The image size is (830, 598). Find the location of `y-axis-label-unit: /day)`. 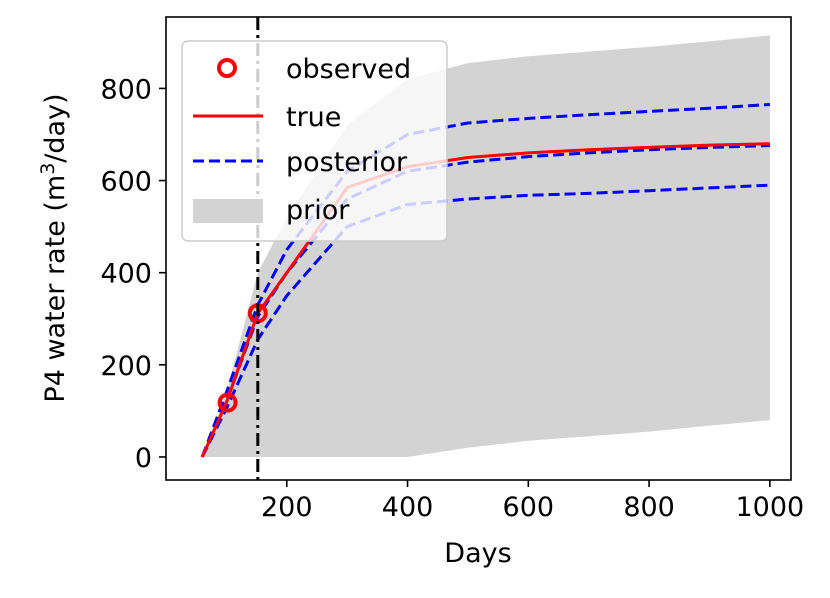

y-axis-label-unit: /day) is located at coordinates (55, 127).